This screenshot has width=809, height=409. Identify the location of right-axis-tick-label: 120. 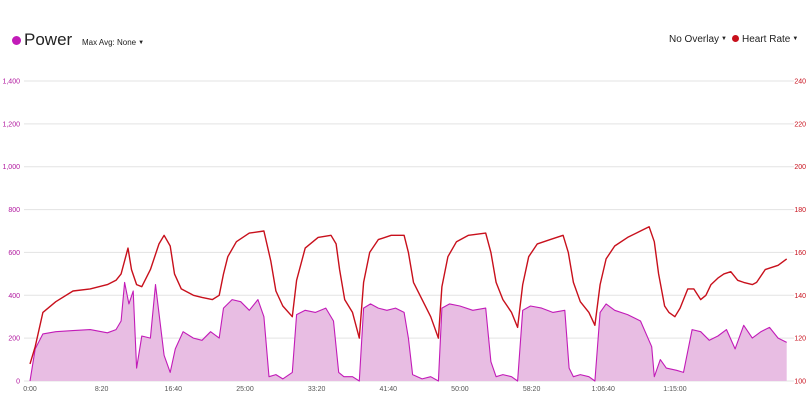
(800, 339).